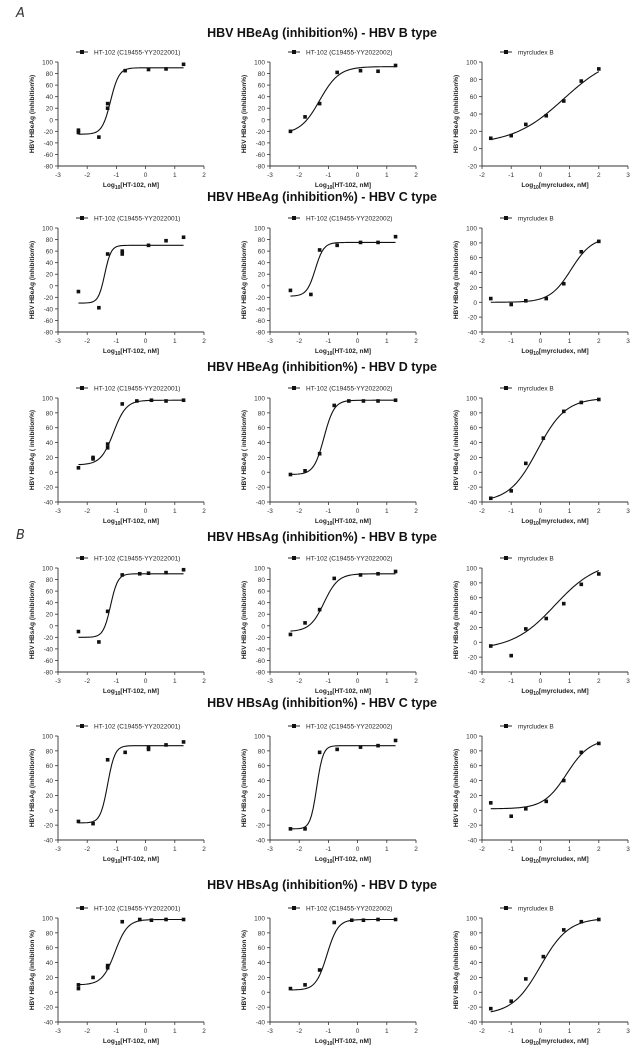 This screenshot has width=644, height=1055. What do you see at coordinates (349, 727) in the screenshot?
I see `legend-label: HT-102 (C19455-YY2022002)` at bounding box center [349, 727].